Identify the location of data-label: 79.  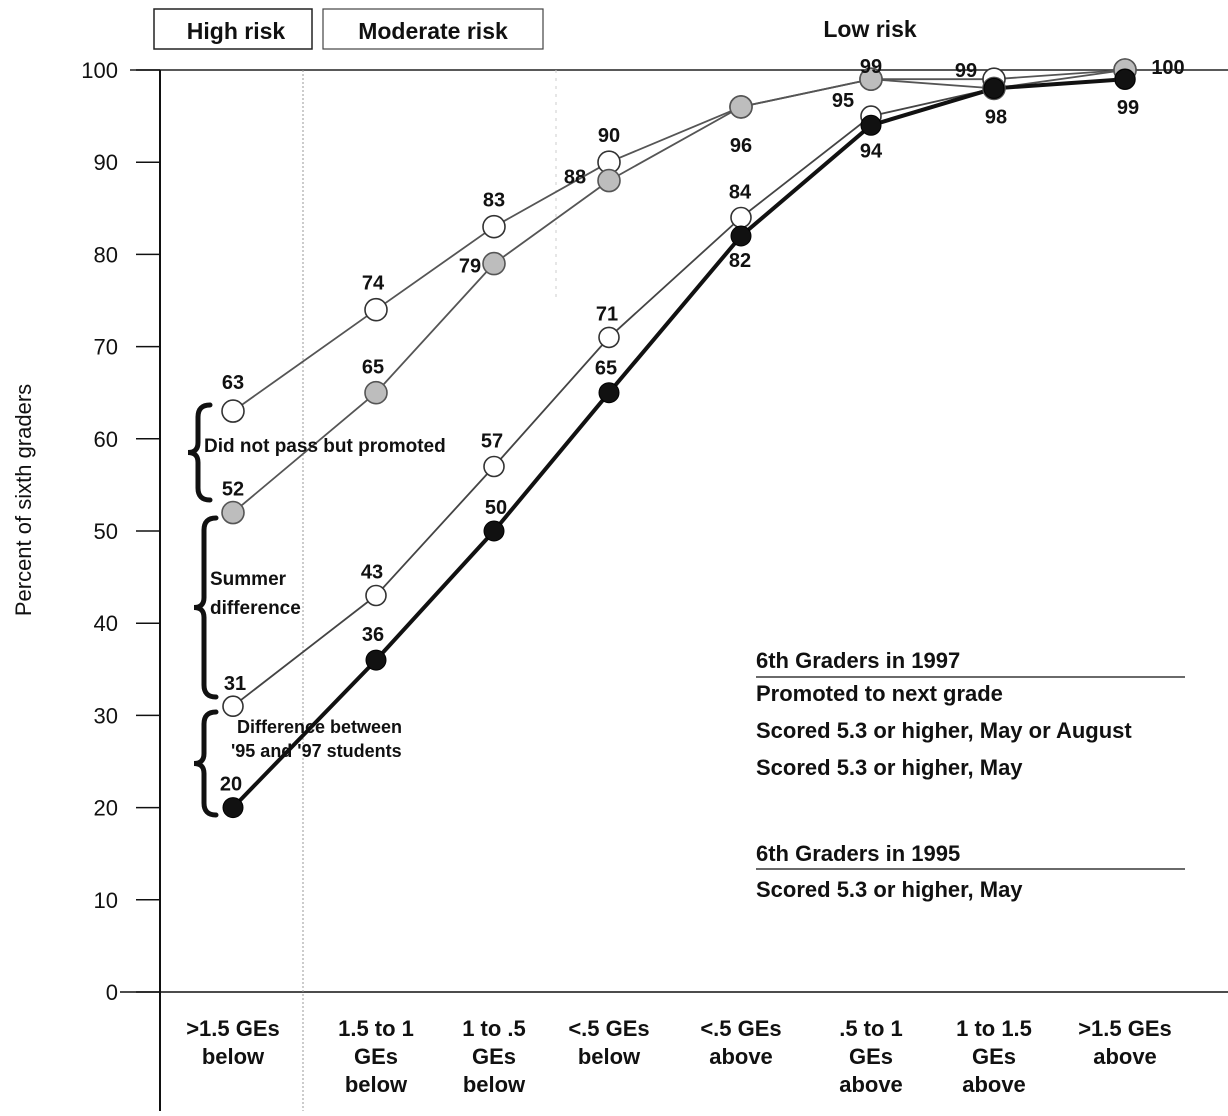
(470, 267).